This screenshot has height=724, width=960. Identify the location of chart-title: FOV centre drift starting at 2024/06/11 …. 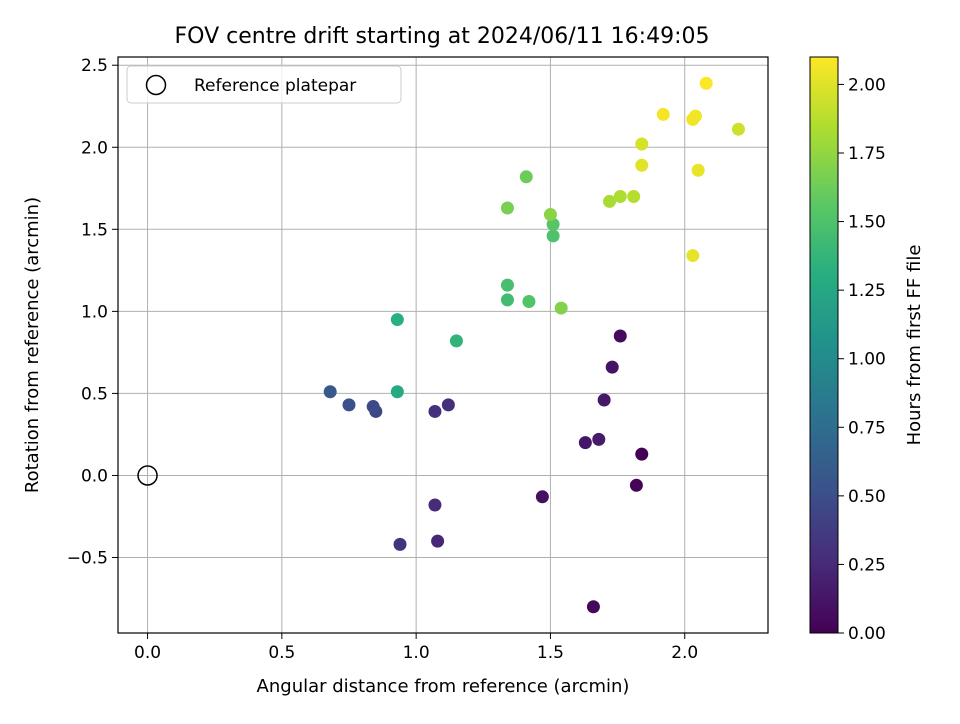
(442, 36).